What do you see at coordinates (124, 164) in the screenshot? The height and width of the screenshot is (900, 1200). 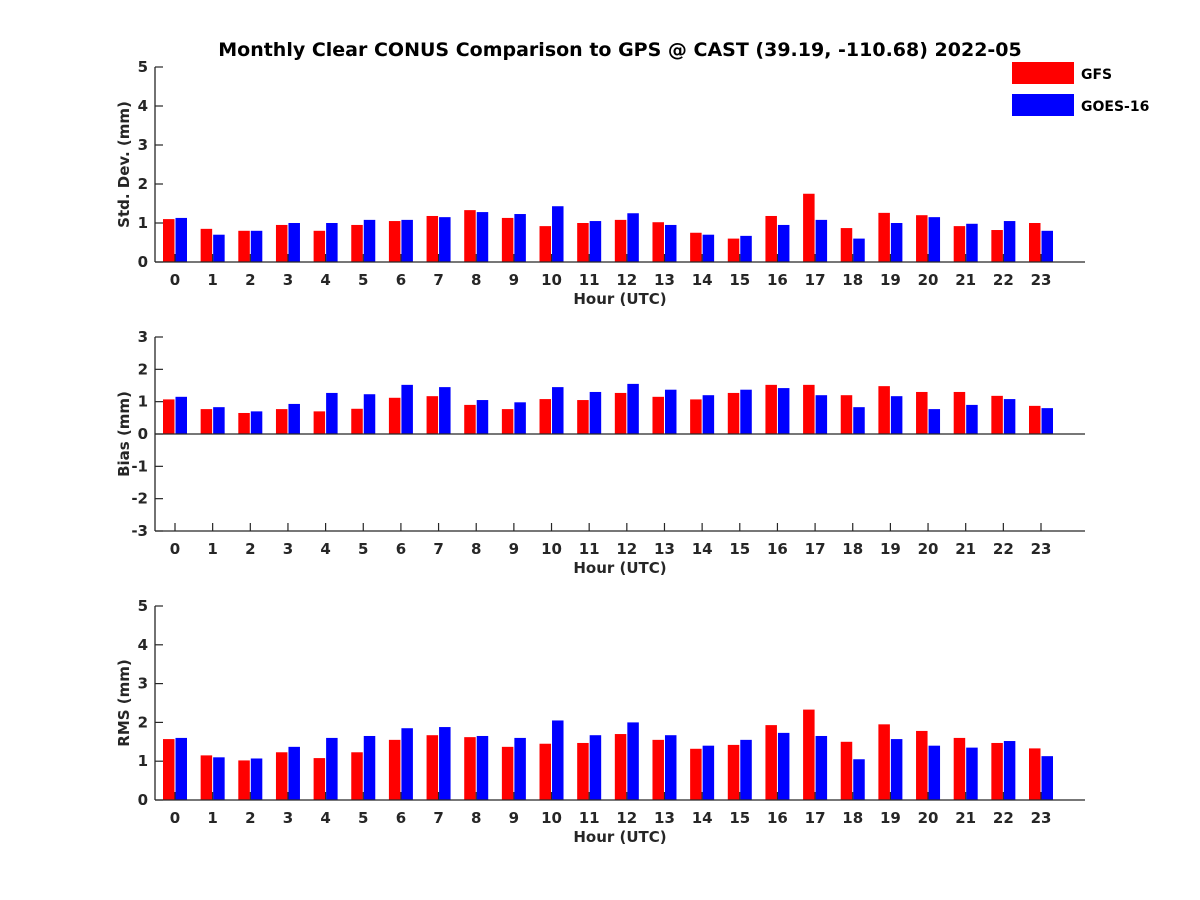 I see `y-axis-label: Std. Dev. (mm)` at bounding box center [124, 164].